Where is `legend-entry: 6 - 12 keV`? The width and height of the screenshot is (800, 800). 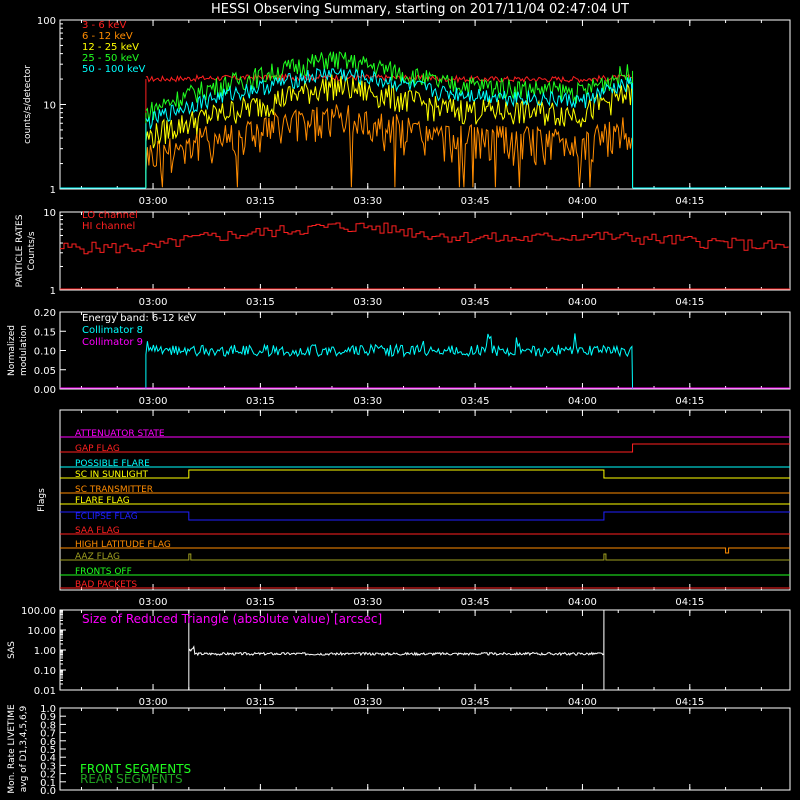
legend-entry: 6 - 12 keV is located at coordinates (107, 36).